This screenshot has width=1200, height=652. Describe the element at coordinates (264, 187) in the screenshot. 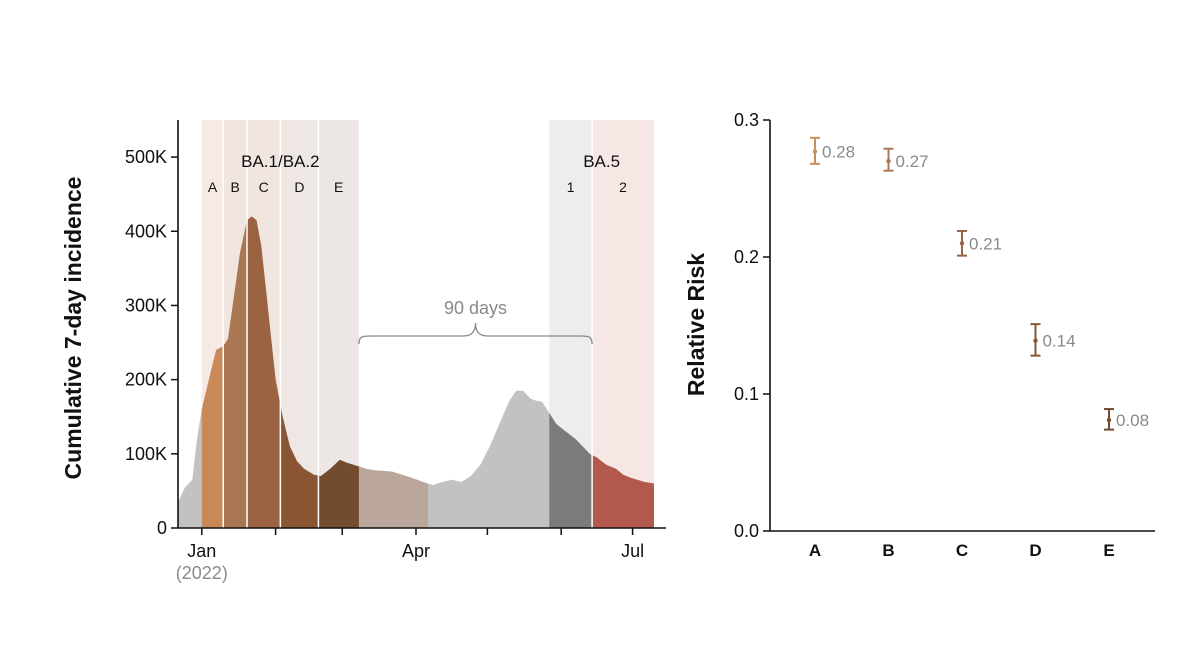

I see `period-label-c: C` at that location.